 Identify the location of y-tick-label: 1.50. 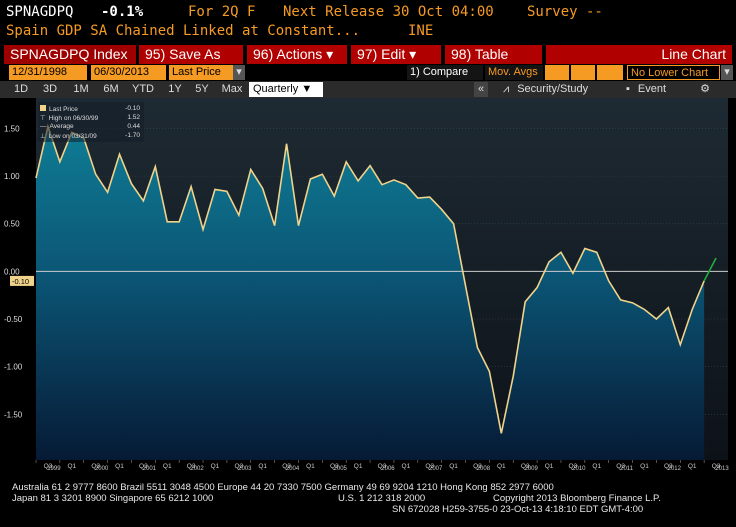
(12, 128).